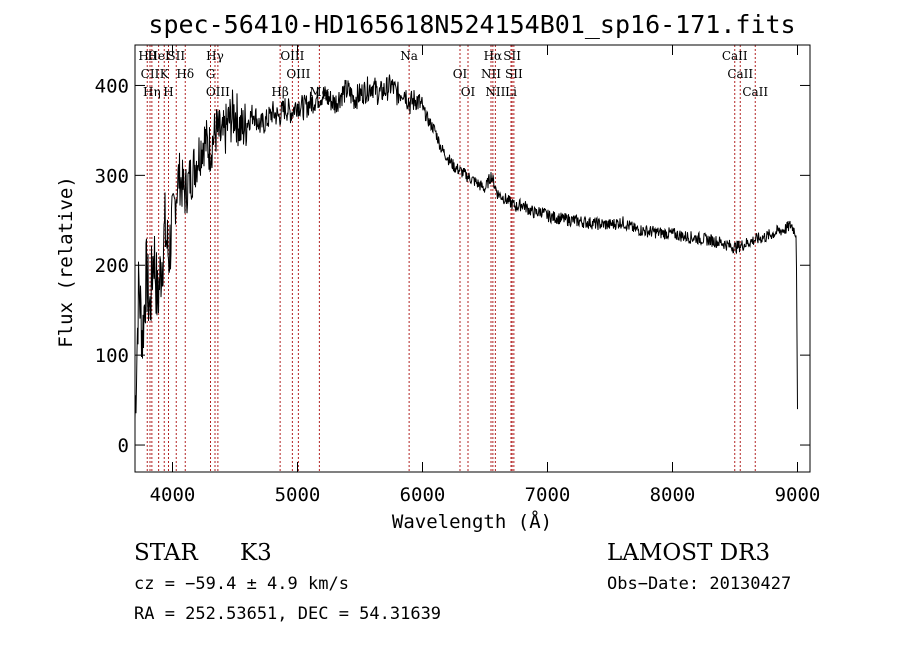  Describe the element at coordinates (168, 92) in the screenshot. I see `spectral-line-label: H` at that location.